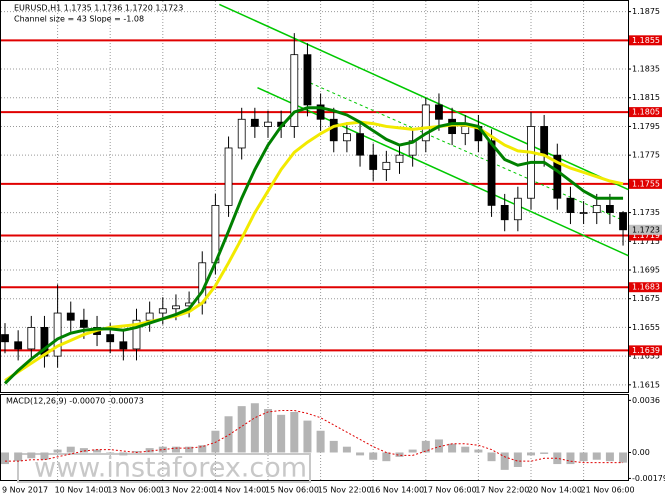 This screenshot has height=503, width=665. Describe the element at coordinates (646, 69) in the screenshot. I see `y-tick-label: 1.1835` at that location.